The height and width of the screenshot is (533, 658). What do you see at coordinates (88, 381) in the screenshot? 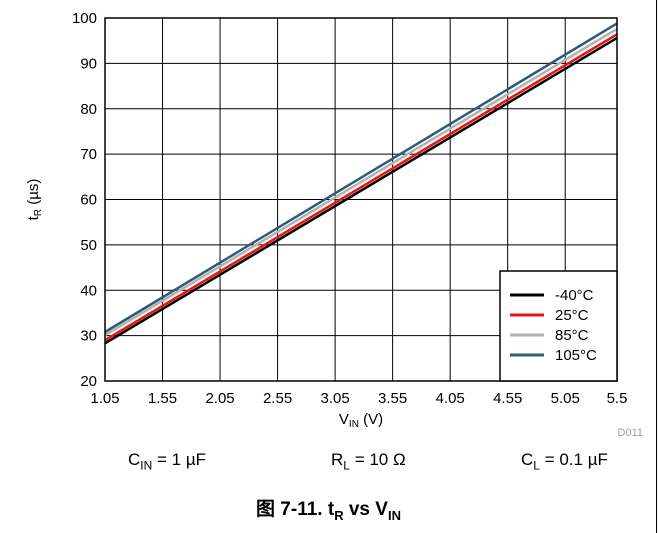
I see `y-tick-label: 20` at bounding box center [88, 381].